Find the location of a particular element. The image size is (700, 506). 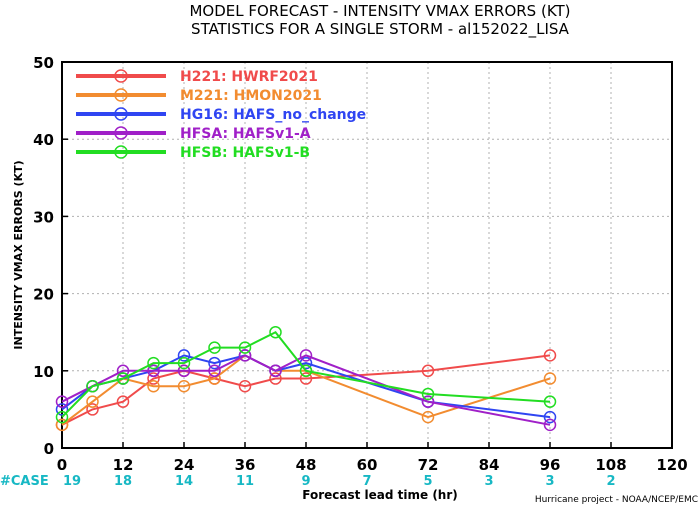

case-count: 2 is located at coordinates (610, 481).